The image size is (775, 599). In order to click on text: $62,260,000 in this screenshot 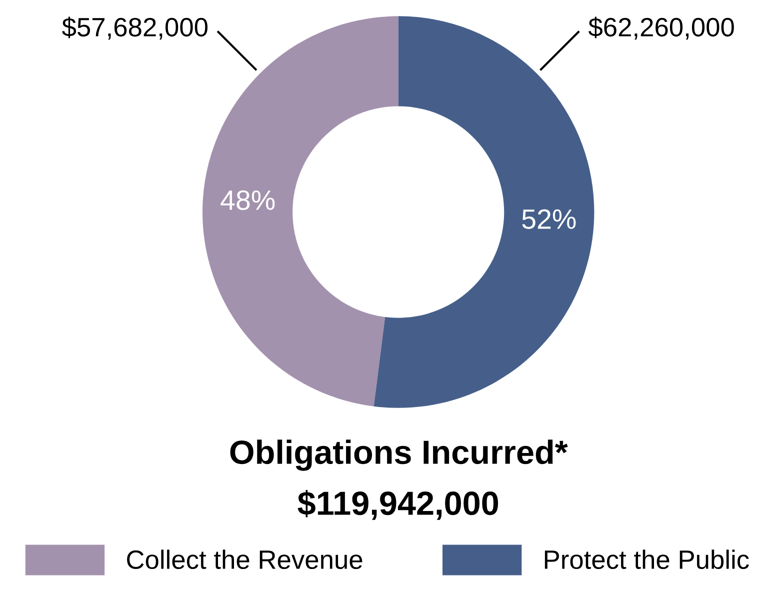, I will do `click(661, 28)`.